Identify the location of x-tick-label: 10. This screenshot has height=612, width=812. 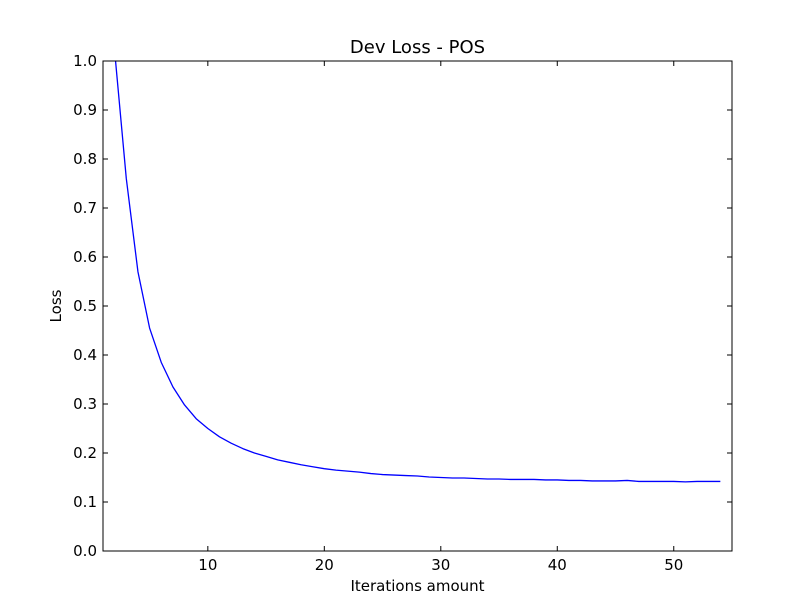
(207, 565).